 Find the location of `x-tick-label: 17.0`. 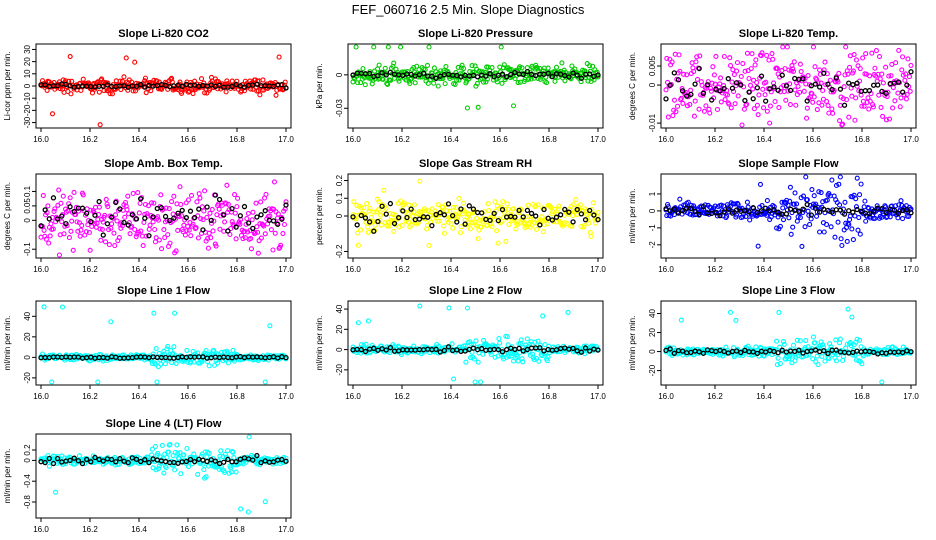

x-tick-label: 17.0 is located at coordinates (286, 139).